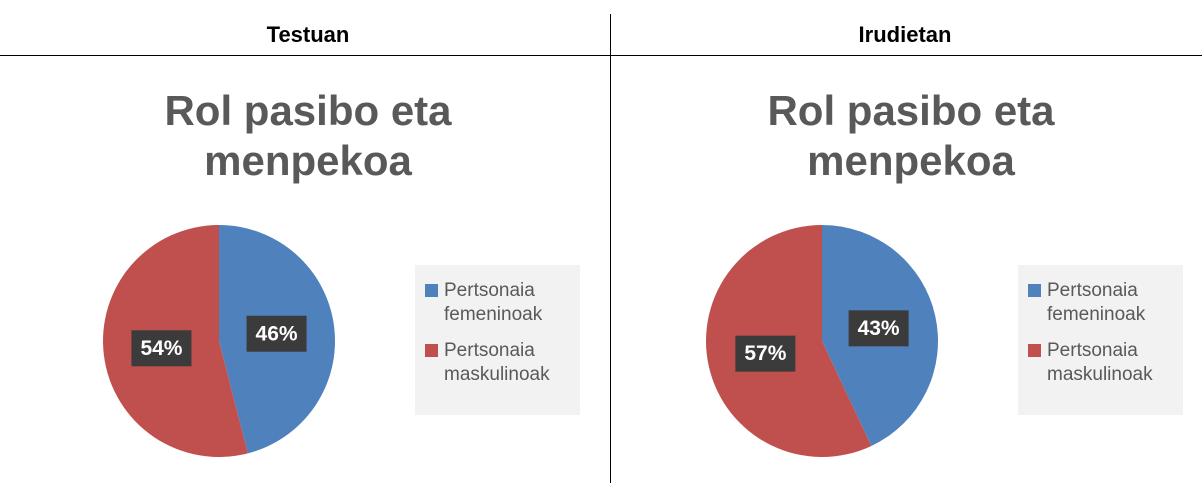 The width and height of the screenshot is (1202, 483). I want to click on value-label: 43%, so click(879, 328).